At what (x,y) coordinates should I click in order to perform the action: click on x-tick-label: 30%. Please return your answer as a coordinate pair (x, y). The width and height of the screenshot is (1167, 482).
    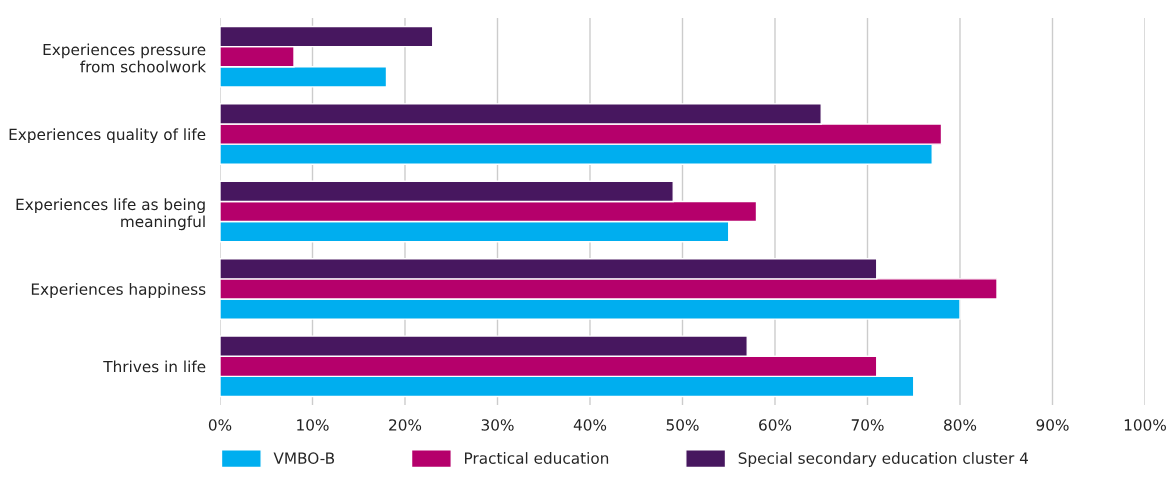
    Looking at the image, I should click on (497, 425).